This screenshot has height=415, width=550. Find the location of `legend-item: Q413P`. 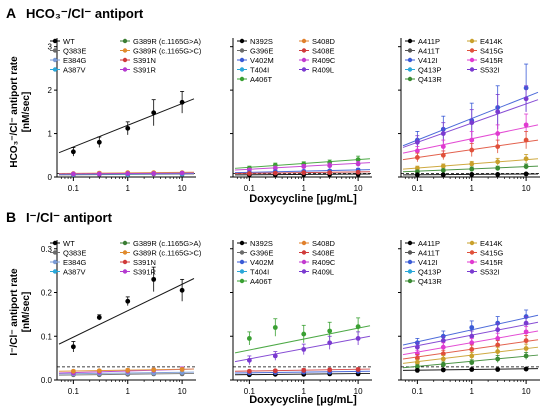

legend-item: Q413P is located at coordinates (423, 70).